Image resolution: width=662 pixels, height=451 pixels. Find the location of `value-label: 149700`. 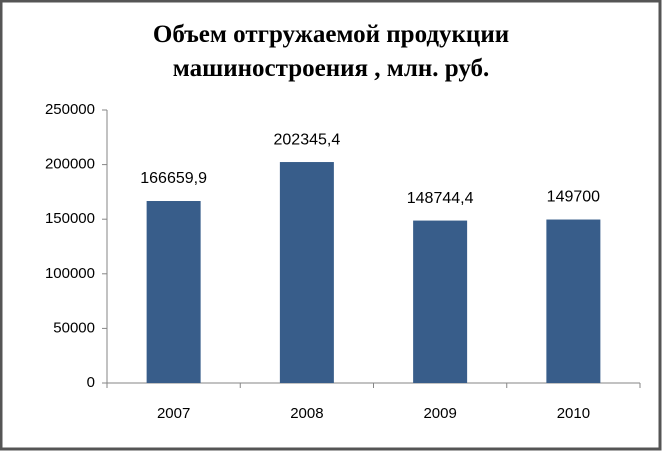

value-label: 149700 is located at coordinates (573, 197).